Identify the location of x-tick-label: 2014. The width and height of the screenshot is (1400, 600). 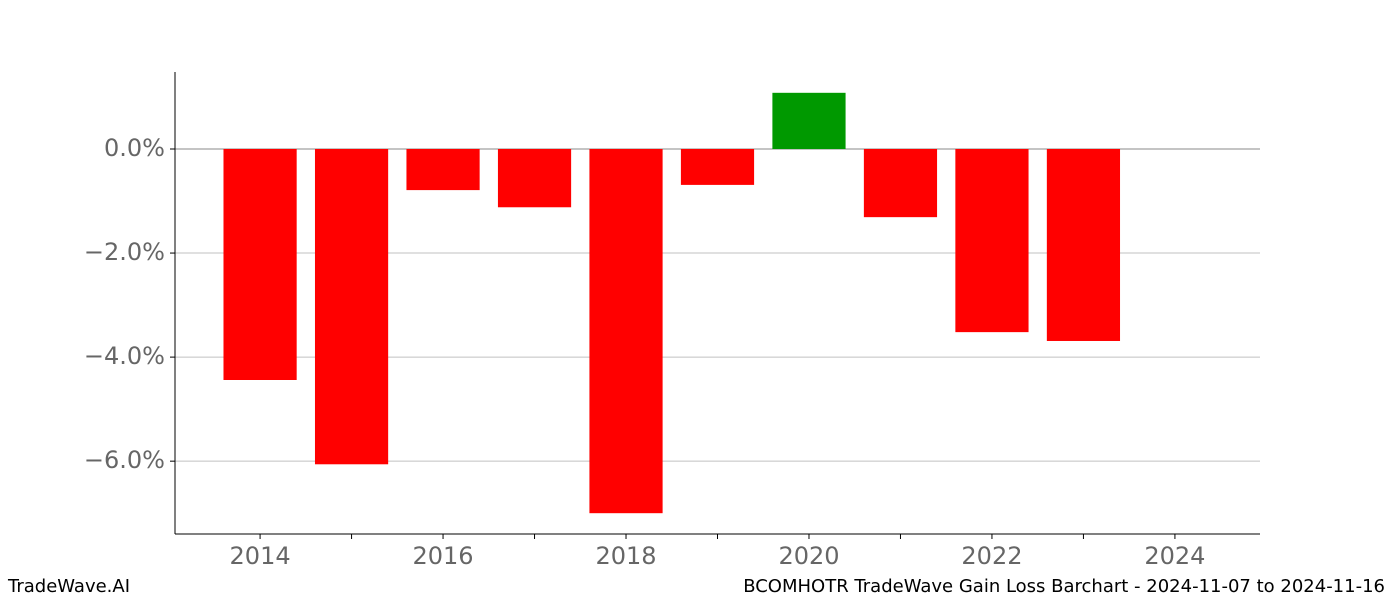
(260, 556).